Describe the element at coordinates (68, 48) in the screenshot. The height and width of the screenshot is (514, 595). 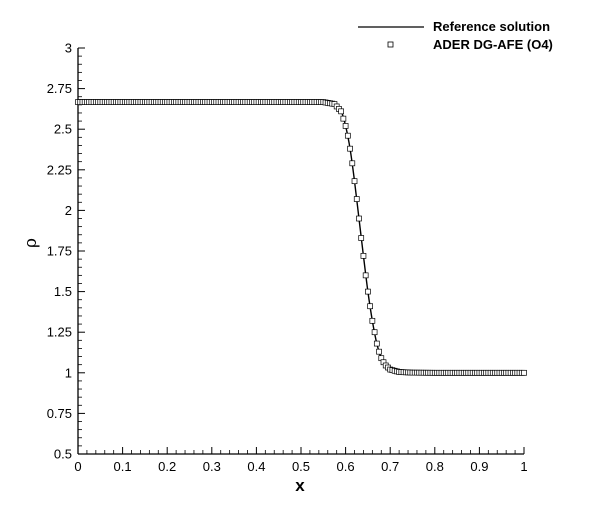
I see `y-tick-label: 3` at that location.